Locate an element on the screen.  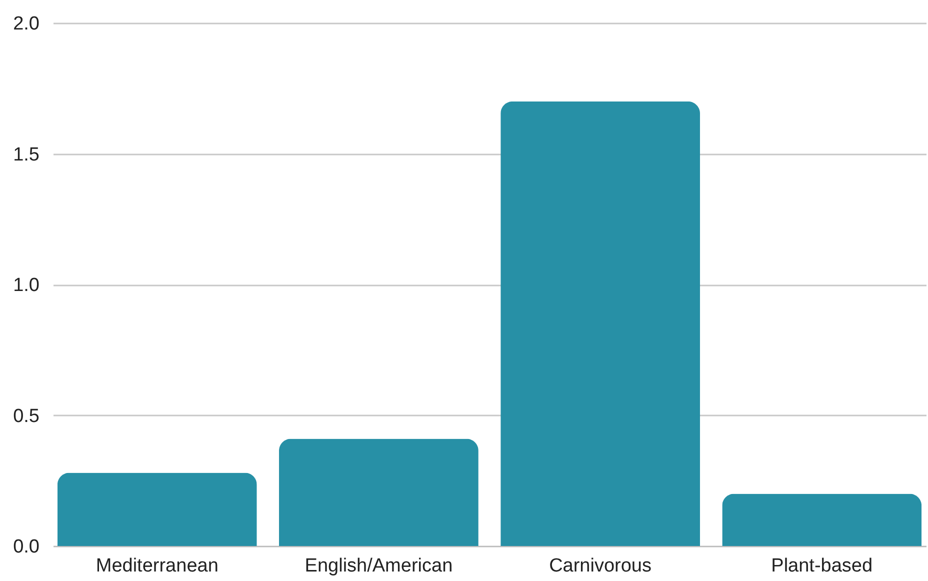
x-tick-label: Plant-based is located at coordinates (822, 566).